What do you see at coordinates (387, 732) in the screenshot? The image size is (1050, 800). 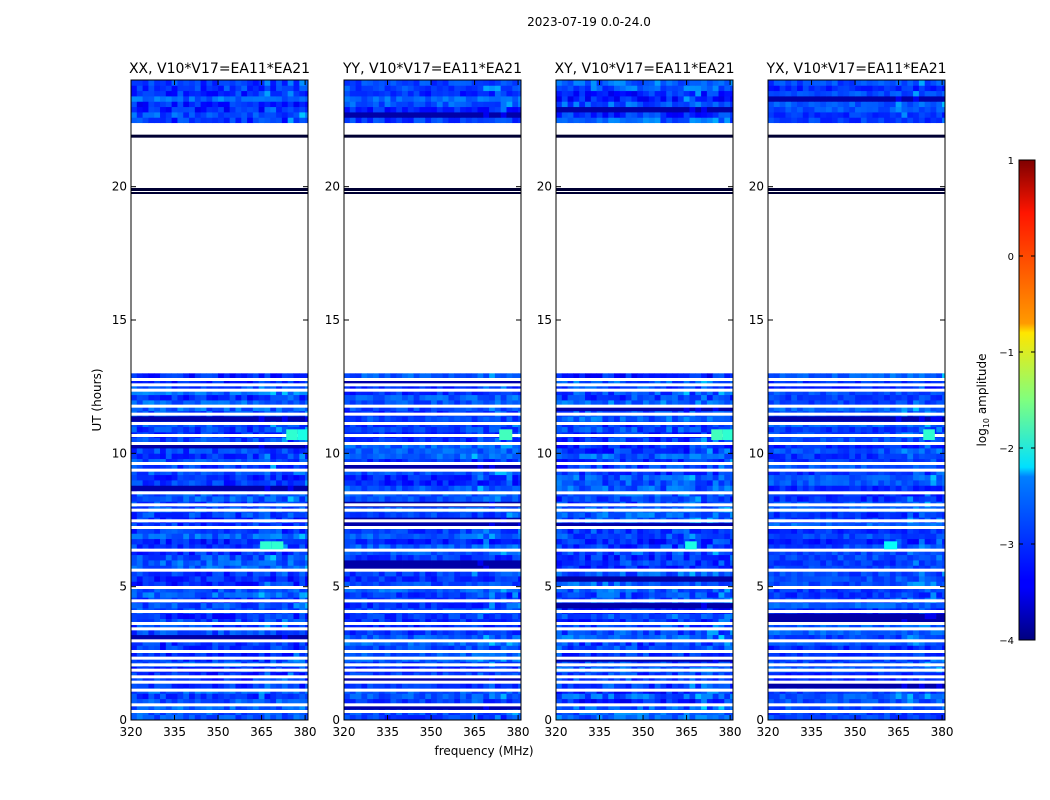 I see `x-tick-label: 335` at bounding box center [387, 732].